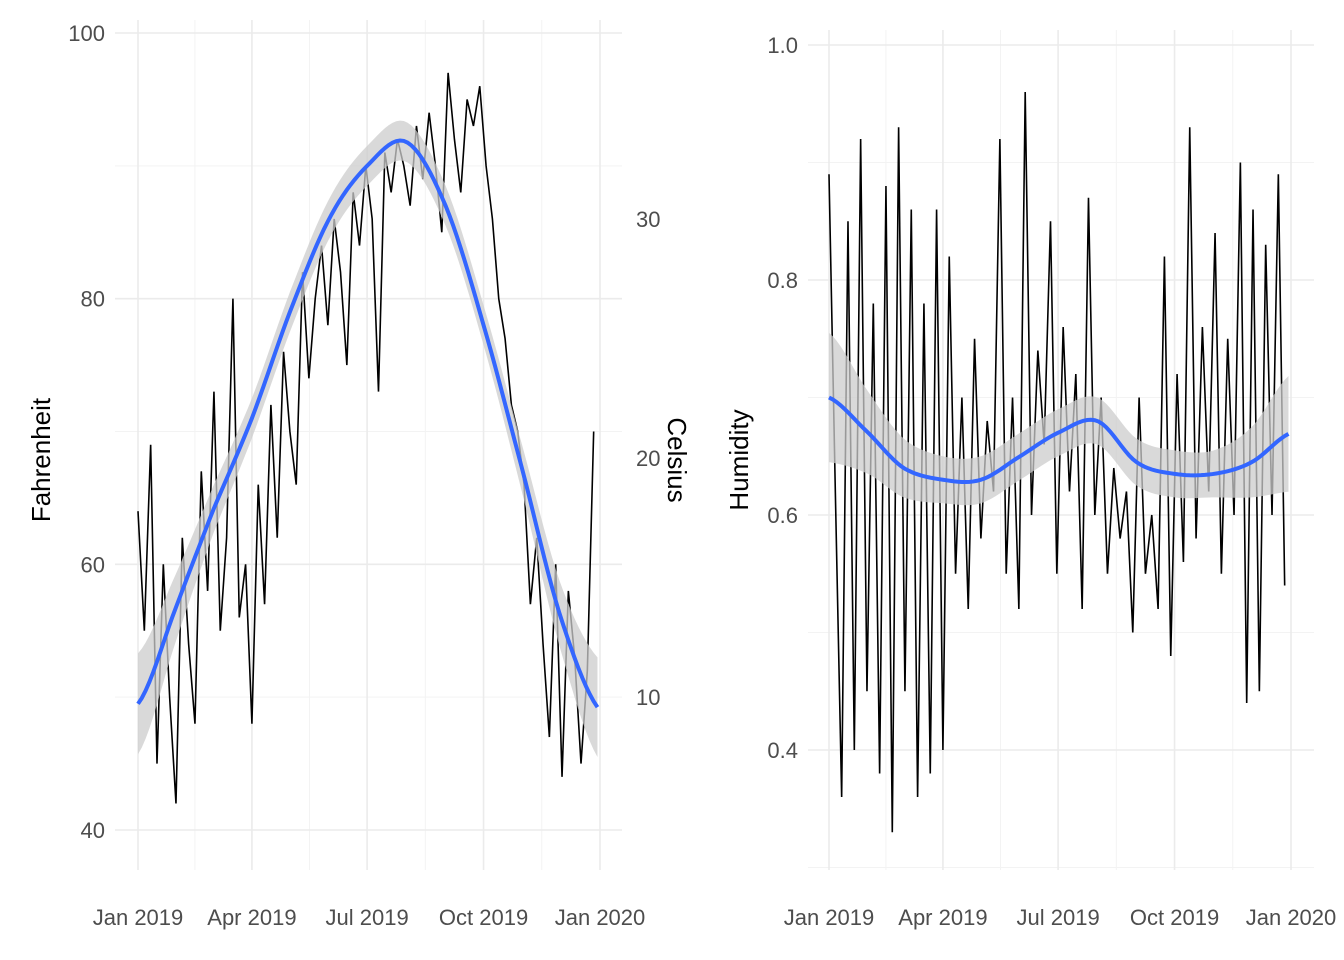  Describe the element at coordinates (93, 564) in the screenshot. I see `y-tick-label: 60` at that location.